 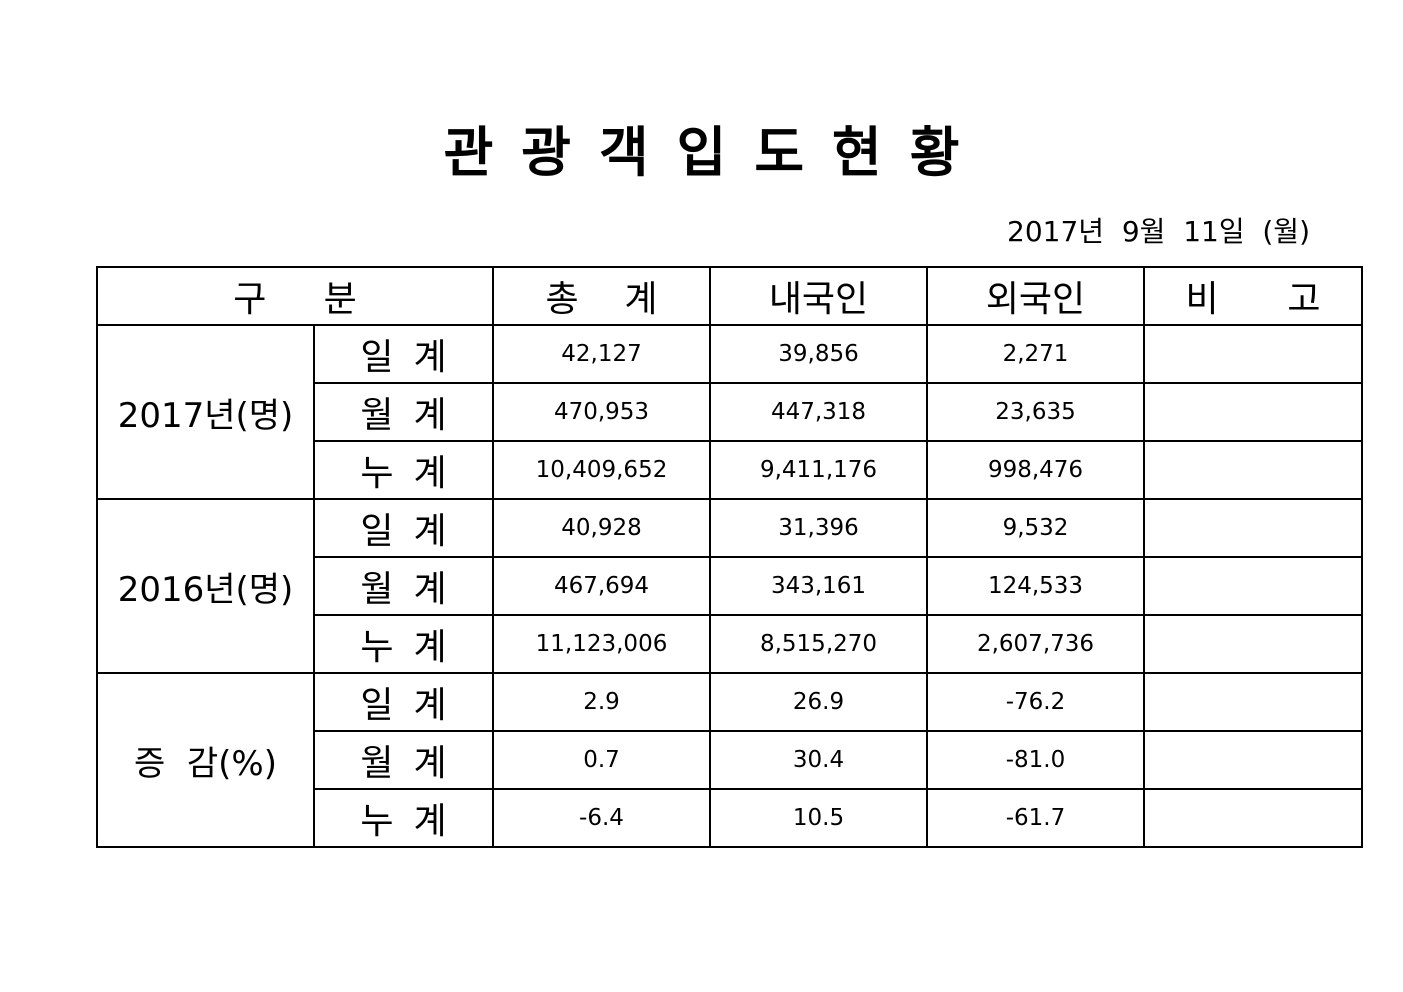 What do you see at coordinates (601, 296) in the screenshot?
I see `header-total: 총 계` at bounding box center [601, 296].